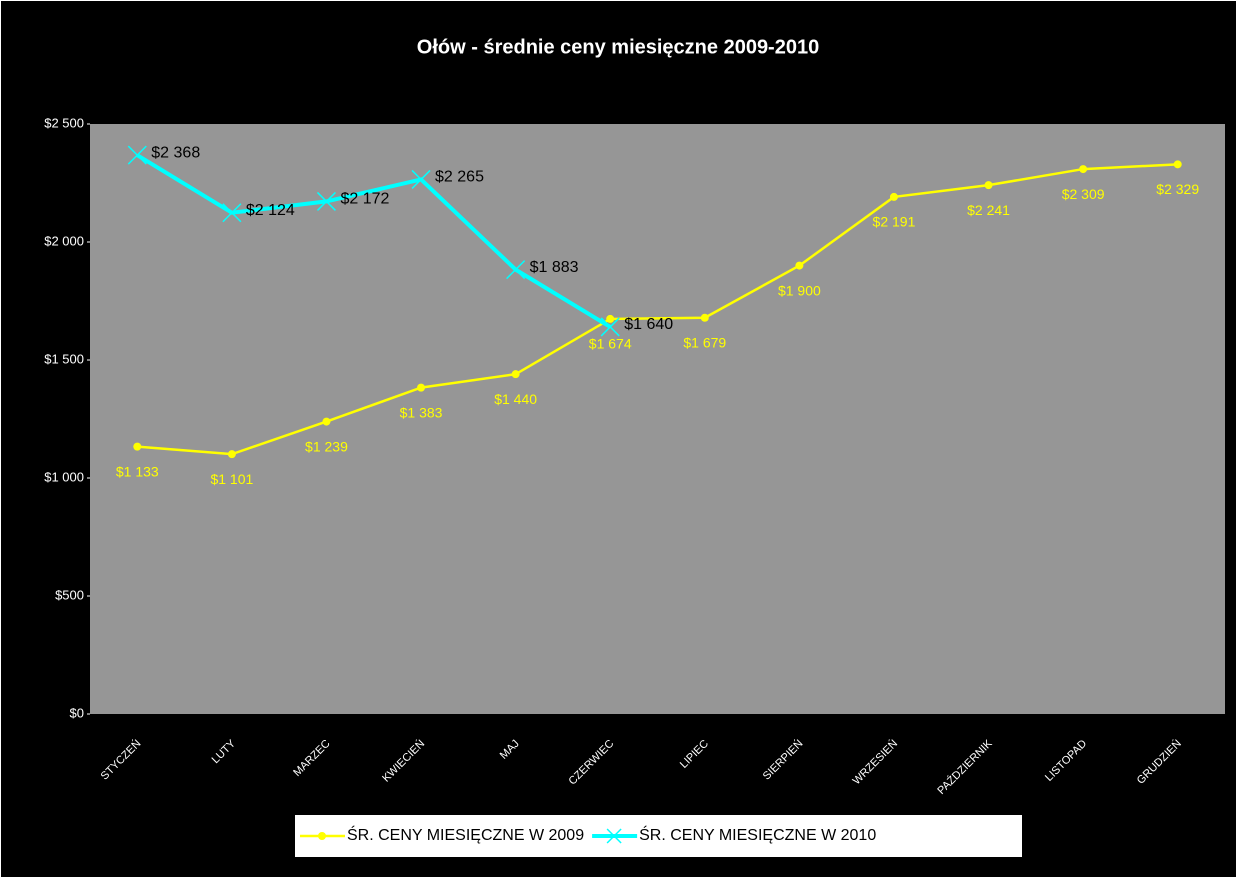  What do you see at coordinates (1083, 194) in the screenshot?
I see `data-label: $2 309` at bounding box center [1083, 194].